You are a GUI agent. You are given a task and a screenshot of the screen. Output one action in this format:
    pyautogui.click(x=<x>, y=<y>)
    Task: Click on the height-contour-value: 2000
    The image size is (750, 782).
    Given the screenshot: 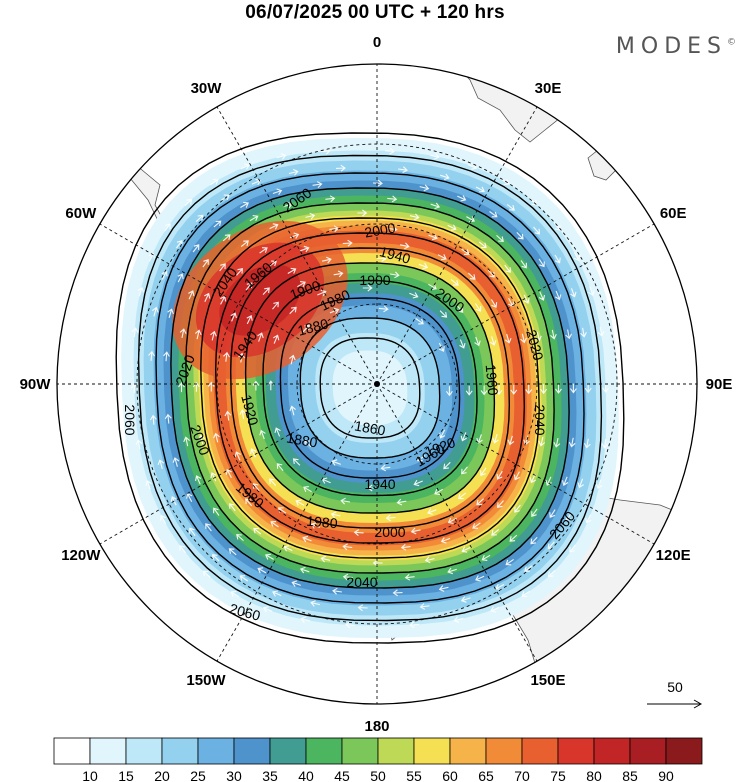 What is the action you would take?
    pyautogui.click(x=389, y=532)
    